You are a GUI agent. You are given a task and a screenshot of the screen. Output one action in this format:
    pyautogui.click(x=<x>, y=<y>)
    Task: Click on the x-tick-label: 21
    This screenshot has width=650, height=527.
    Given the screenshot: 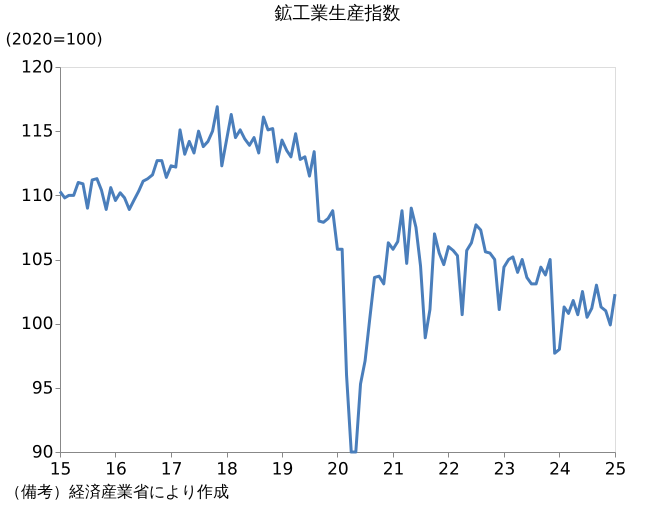 What is the action you would take?
    pyautogui.click(x=393, y=470)
    